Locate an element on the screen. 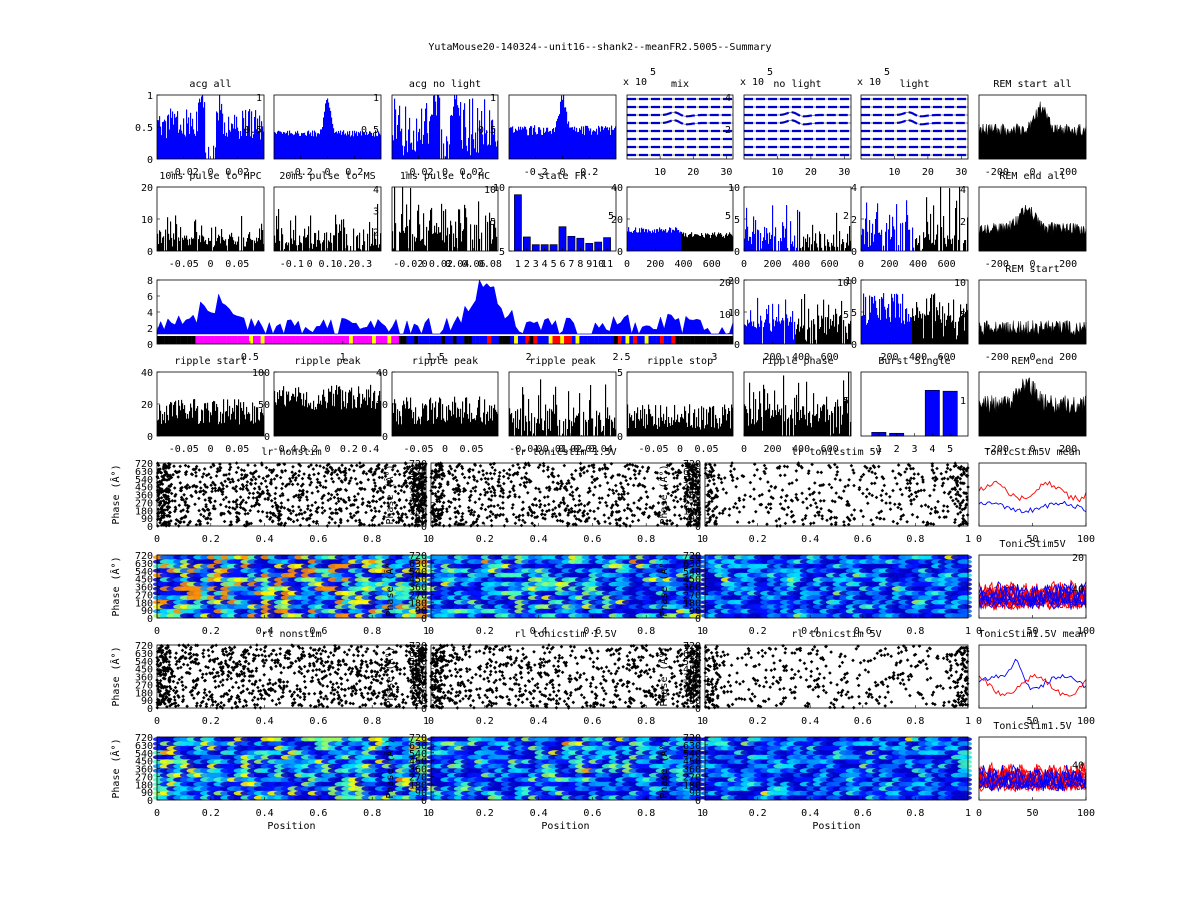 The height and width of the screenshot is (900, 1200). spike-points is located at coordinates (565, 494).